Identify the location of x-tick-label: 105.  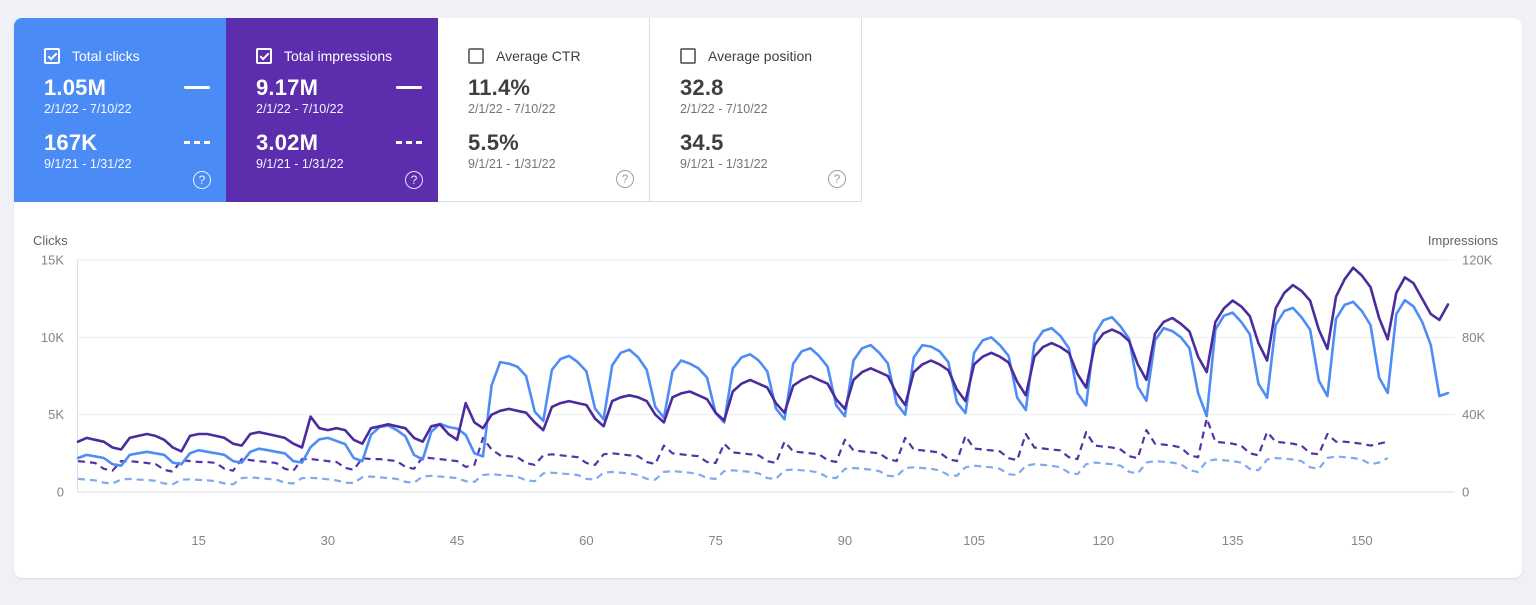
(974, 540).